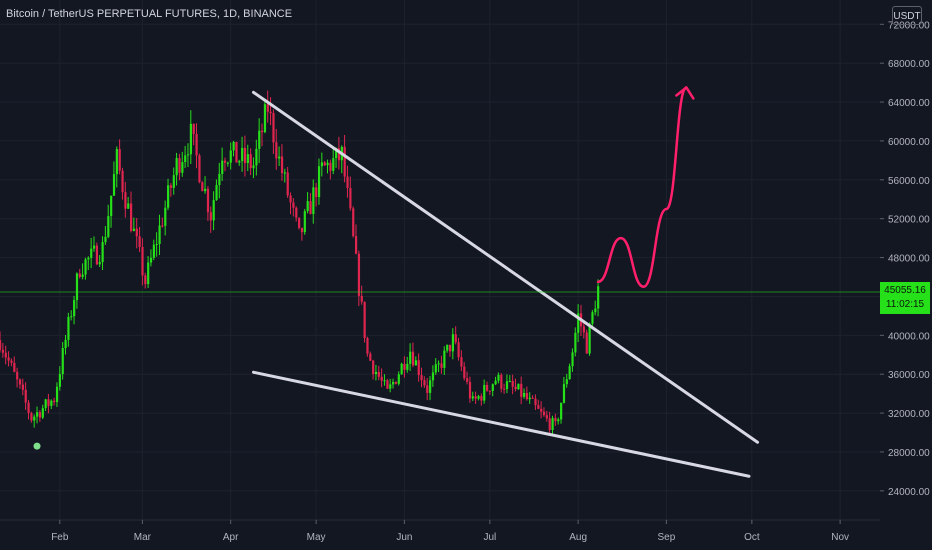 This screenshot has width=932, height=550. Describe the element at coordinates (642, 187) in the screenshot. I see `projection-path` at that location.